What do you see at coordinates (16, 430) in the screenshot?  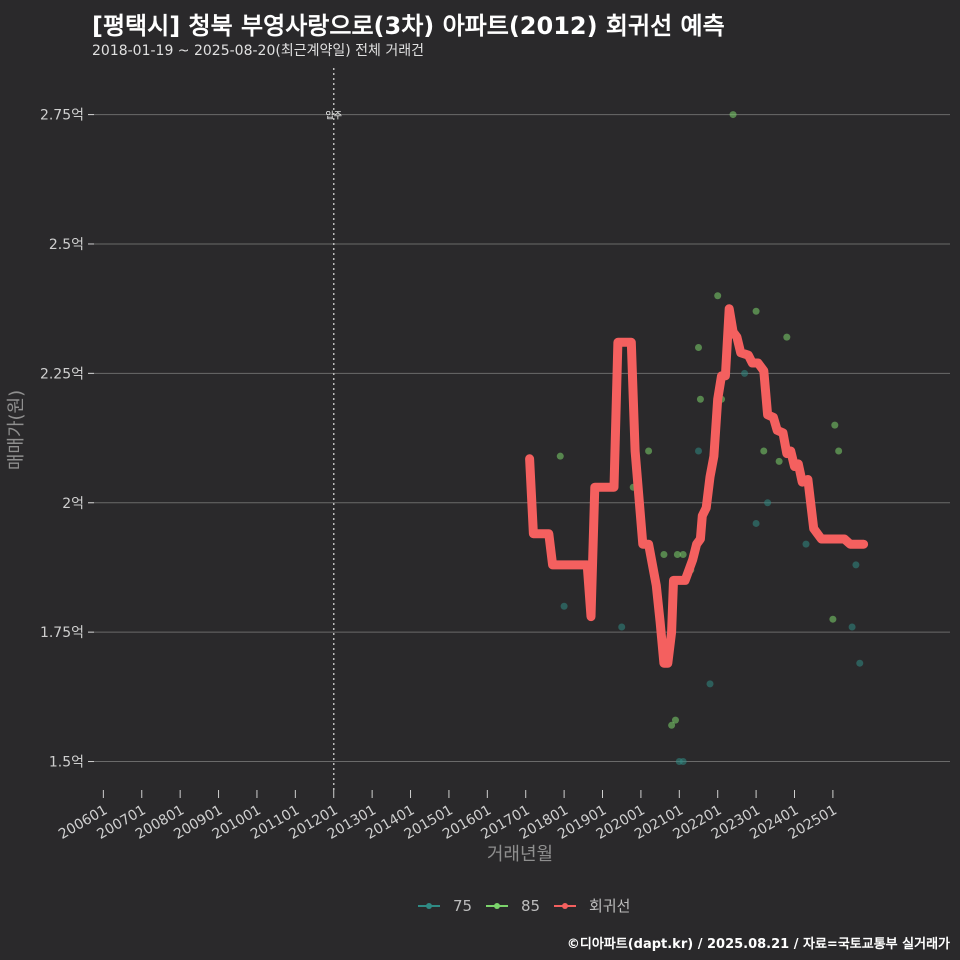 I see `y-axis-title: 매매가(원)` at bounding box center [16, 430].